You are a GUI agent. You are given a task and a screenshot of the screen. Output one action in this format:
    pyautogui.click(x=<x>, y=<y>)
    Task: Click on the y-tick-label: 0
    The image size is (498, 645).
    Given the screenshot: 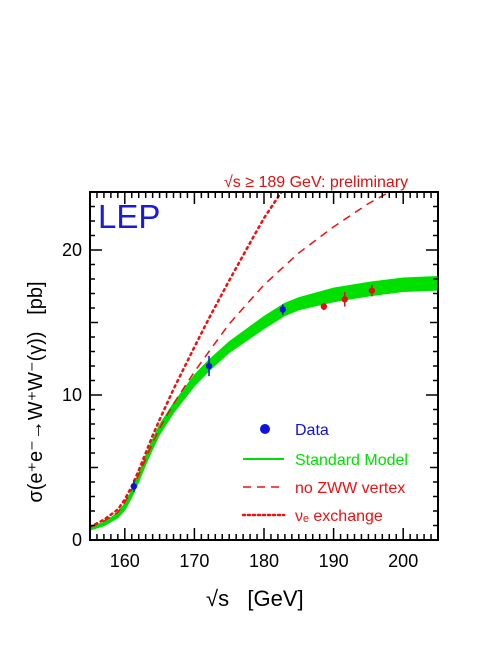 What is the action you would take?
    pyautogui.click(x=77, y=540)
    